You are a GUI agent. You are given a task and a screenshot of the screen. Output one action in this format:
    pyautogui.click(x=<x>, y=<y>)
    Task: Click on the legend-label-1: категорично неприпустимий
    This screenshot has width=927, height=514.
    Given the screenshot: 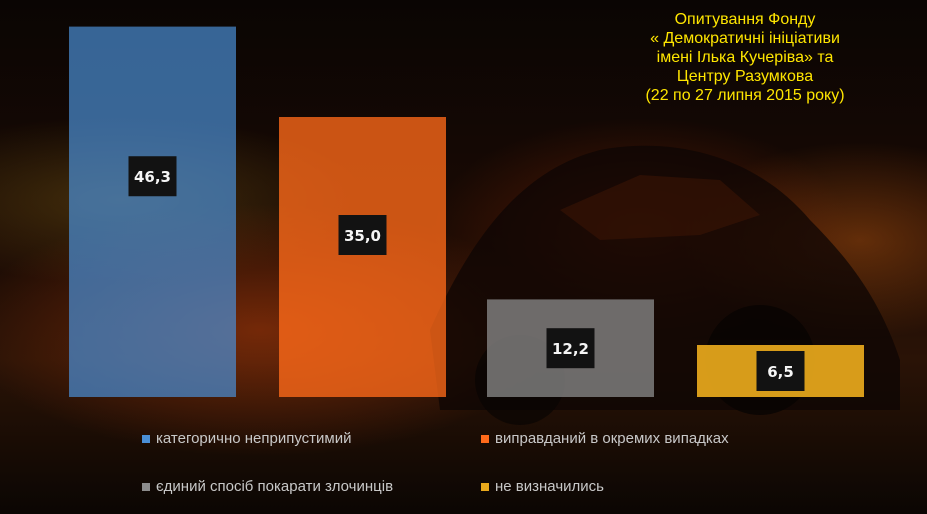 What is the action you would take?
    pyautogui.click(x=254, y=438)
    